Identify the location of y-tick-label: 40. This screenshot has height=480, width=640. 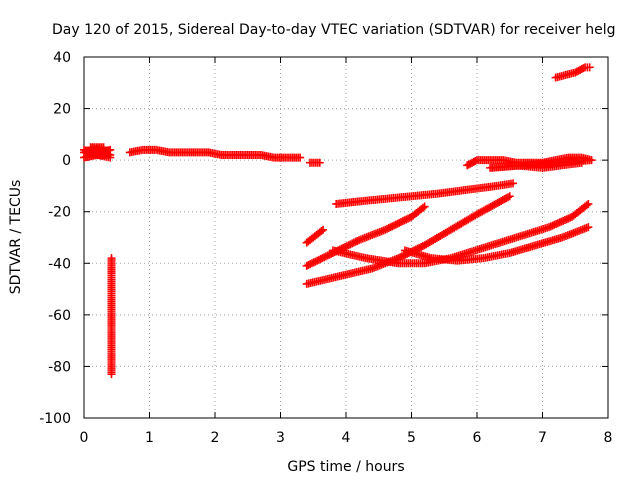
(62, 58).